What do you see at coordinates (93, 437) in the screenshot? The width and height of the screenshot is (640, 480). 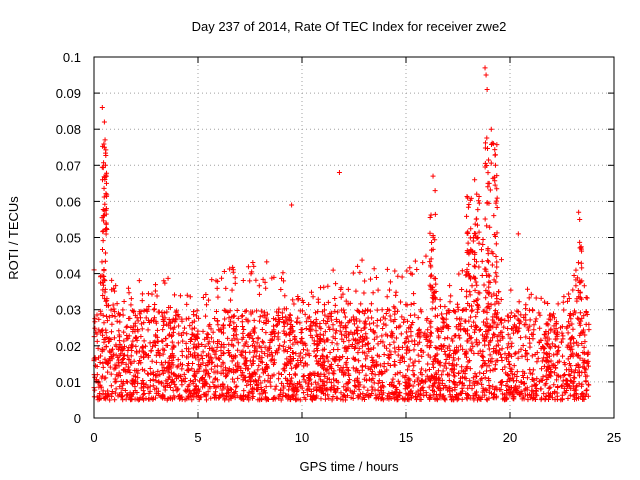 I see `x-tick-label: 0` at bounding box center [93, 437].